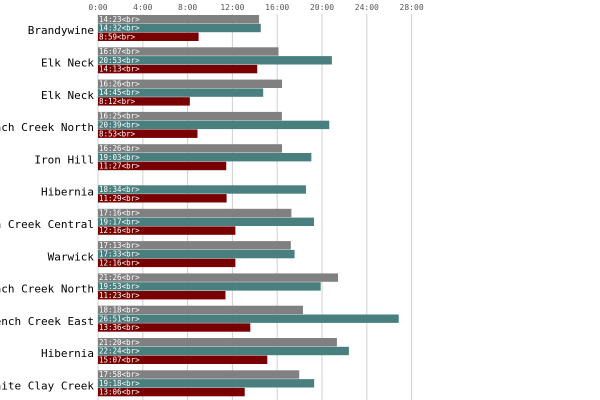 The image size is (600, 400). What do you see at coordinates (119, 392) in the screenshot?
I see `bar-value-label: 13:06<br>` at bounding box center [119, 392].